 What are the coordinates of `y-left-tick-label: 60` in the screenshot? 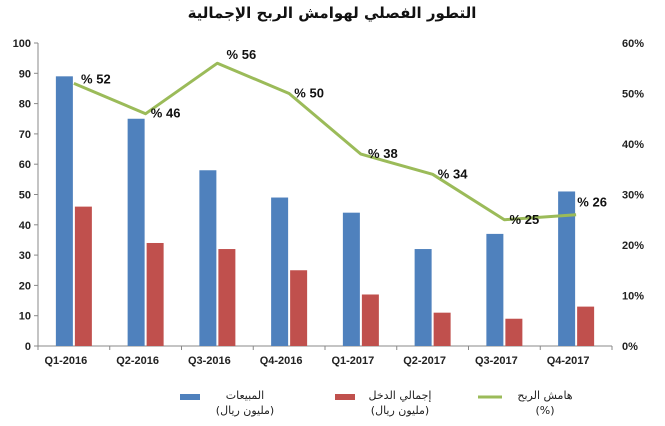 It's located at (25, 165).